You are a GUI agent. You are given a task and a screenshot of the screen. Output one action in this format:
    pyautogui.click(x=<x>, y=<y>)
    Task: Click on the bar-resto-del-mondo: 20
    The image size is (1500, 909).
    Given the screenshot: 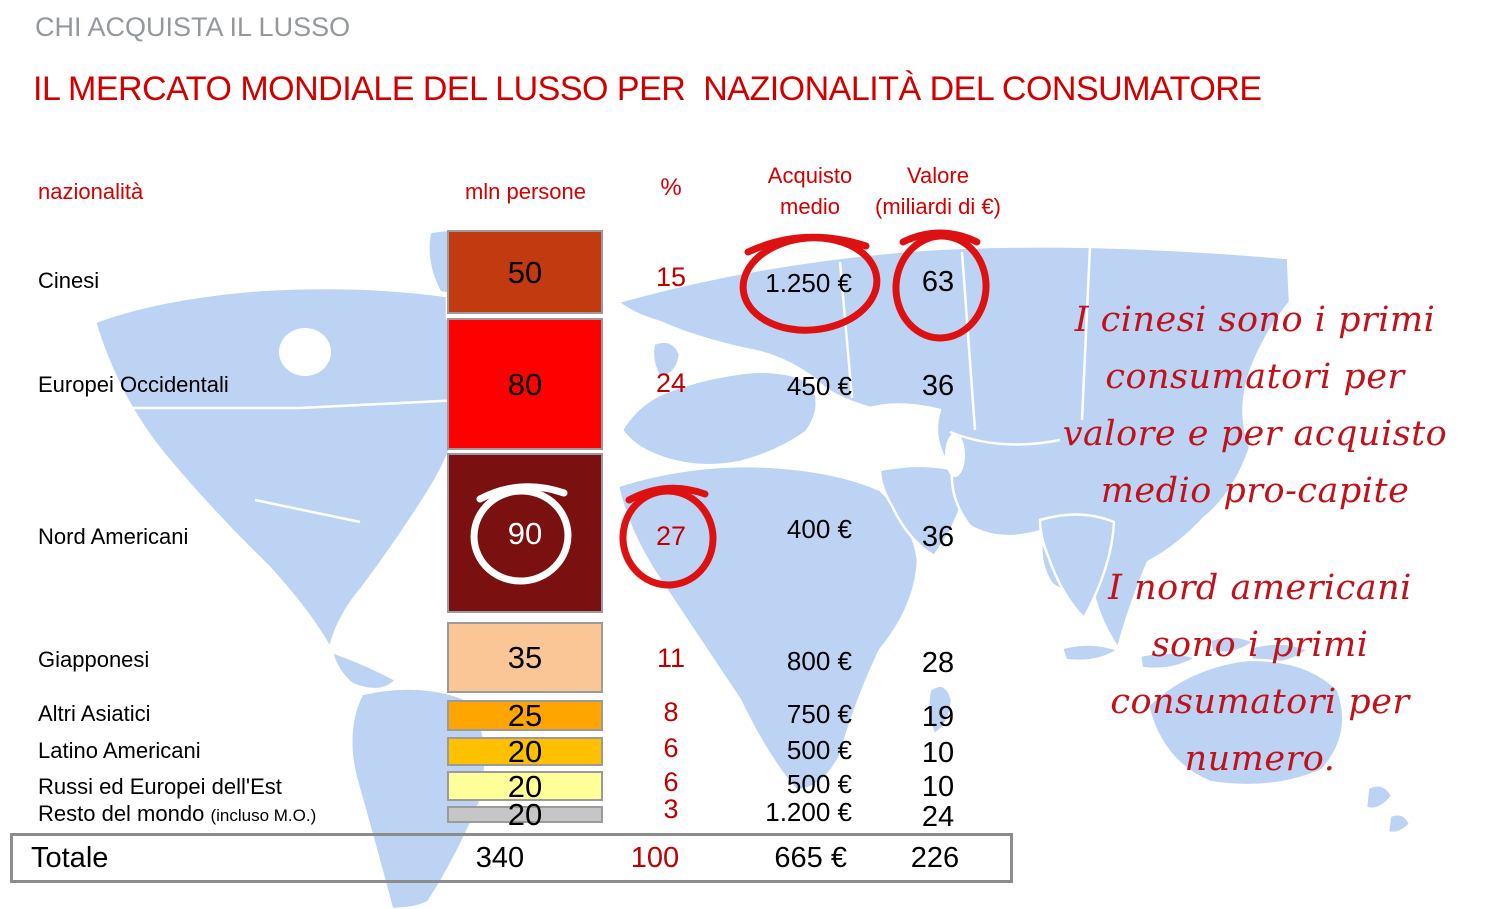 What is the action you would take?
    pyautogui.click(x=525, y=814)
    